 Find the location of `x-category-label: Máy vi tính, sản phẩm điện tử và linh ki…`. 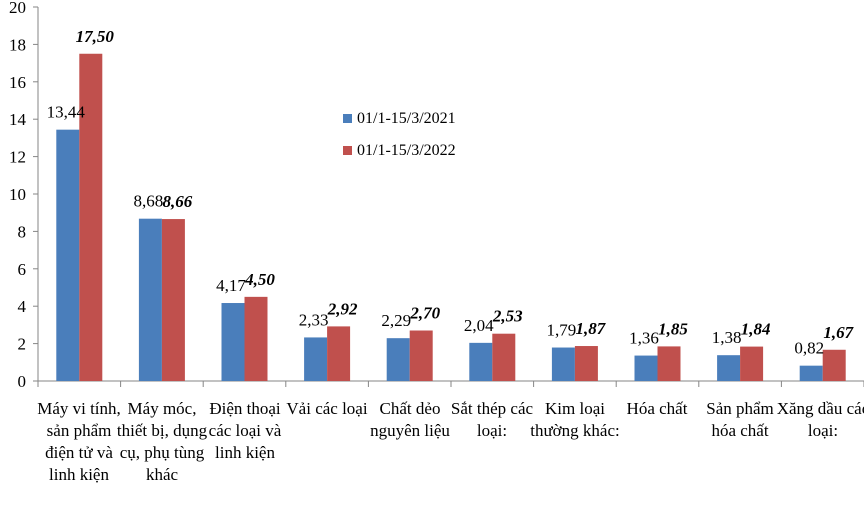

x-category-label: Máy vi tính, sản phẩm điện tử và linh ki… is located at coordinates (79, 441).